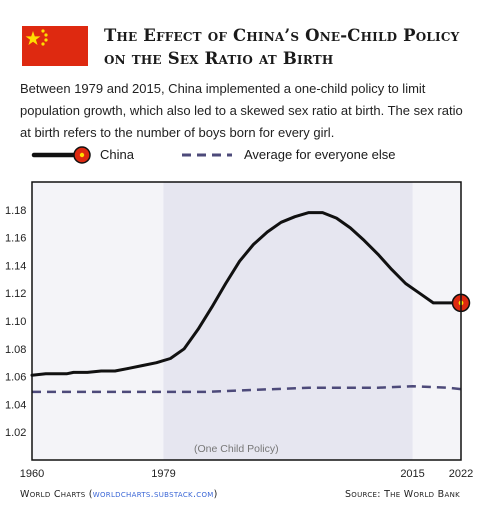 This screenshot has width=480, height=513. What do you see at coordinates (82, 155) in the screenshot?
I see `legend-china-marker-star` at bounding box center [82, 155].